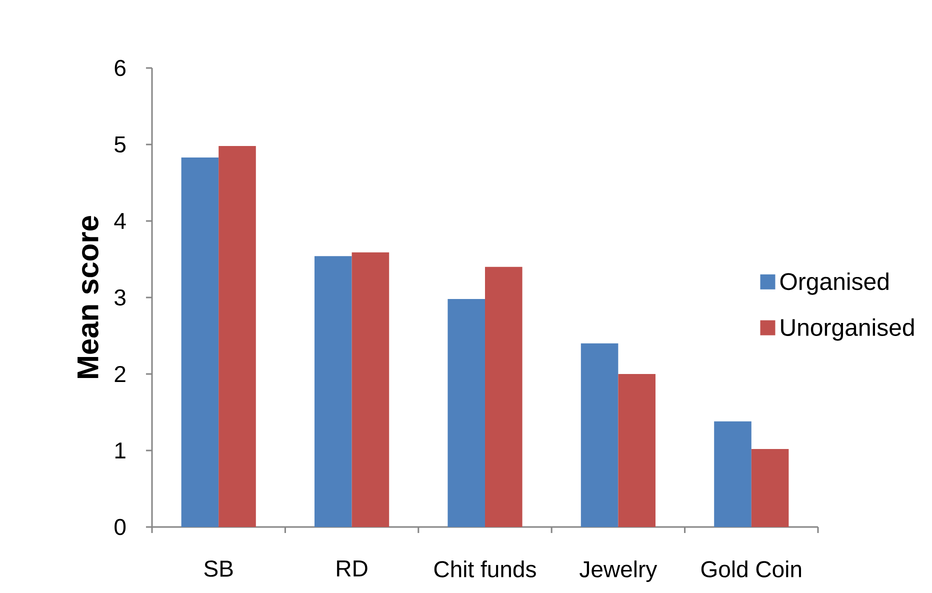 The width and height of the screenshot is (932, 593). What do you see at coordinates (218, 568) in the screenshot?
I see `x-tick-label: SB` at bounding box center [218, 568].